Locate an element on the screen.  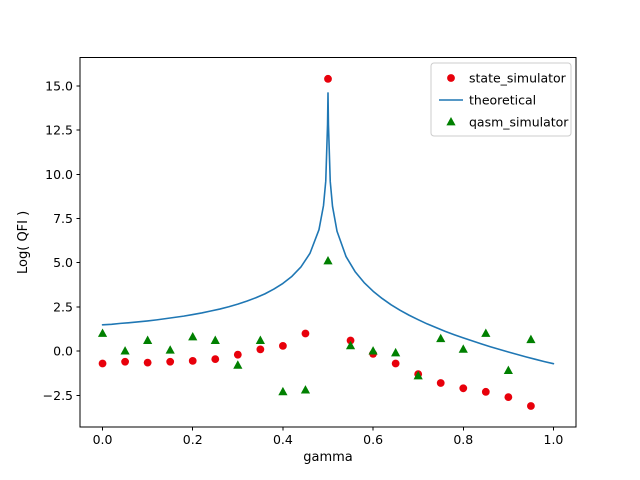
x-tick-label: 0.2 is located at coordinates (193, 439).